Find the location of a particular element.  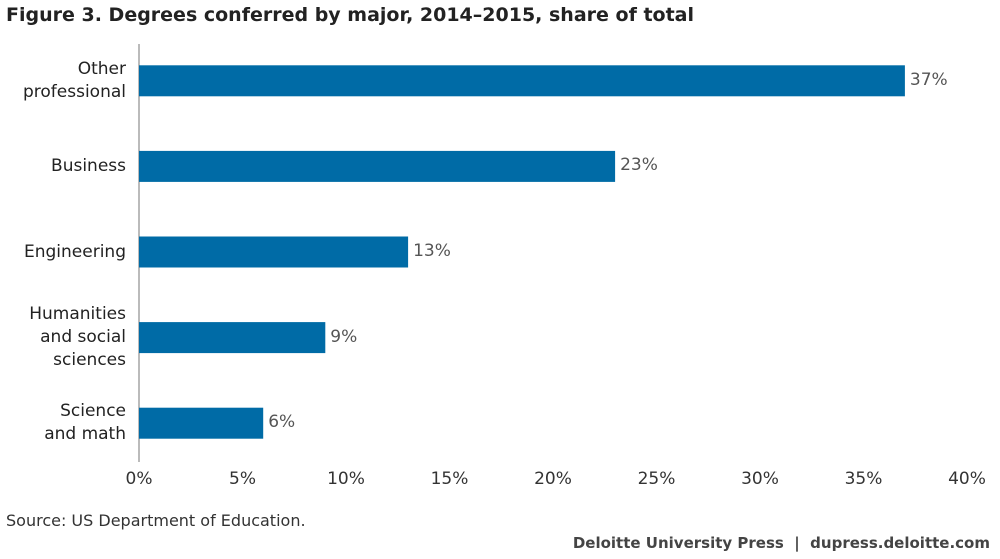

x-tick-label: 5% is located at coordinates (242, 479).